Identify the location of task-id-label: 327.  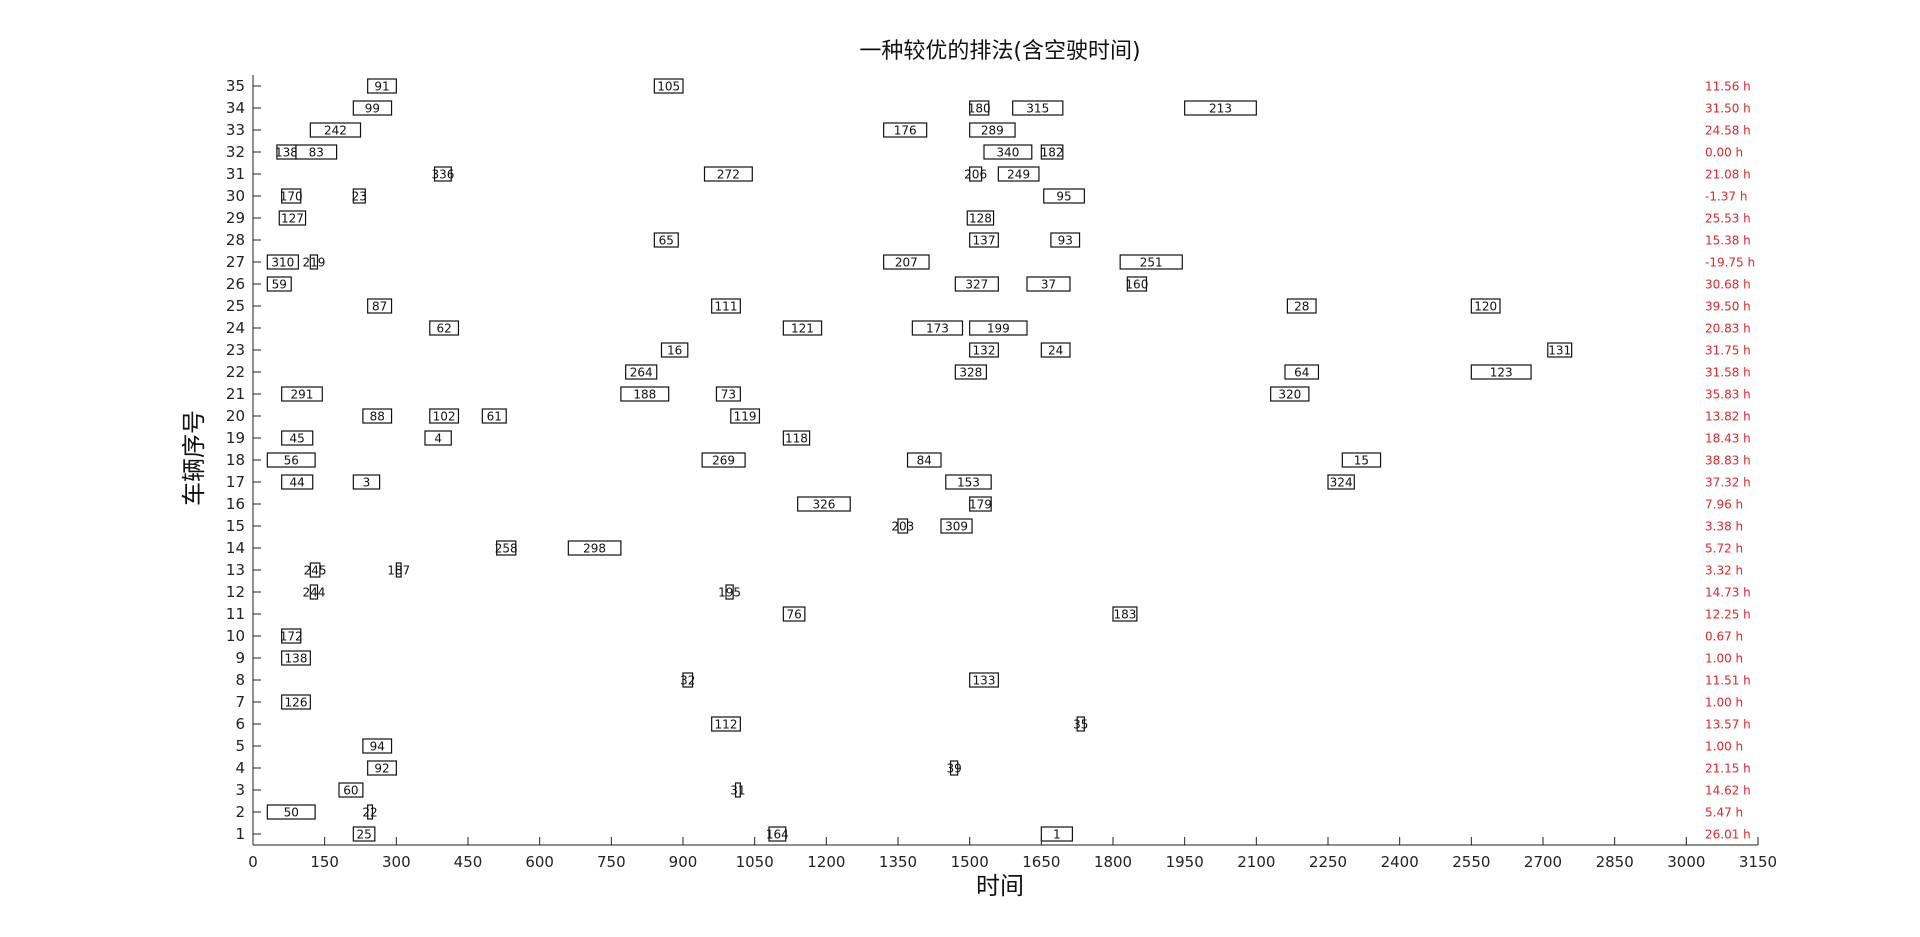
(976, 285).